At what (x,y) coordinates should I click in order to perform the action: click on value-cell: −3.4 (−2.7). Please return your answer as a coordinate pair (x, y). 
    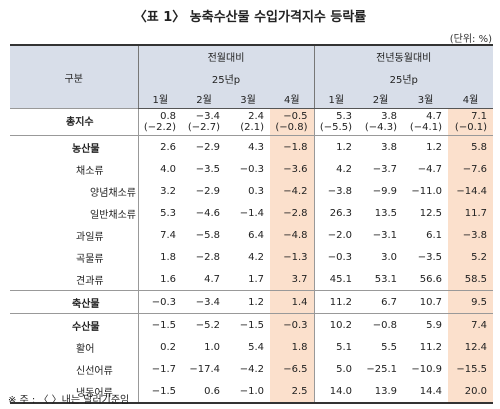
    Looking at the image, I should click on (204, 122).